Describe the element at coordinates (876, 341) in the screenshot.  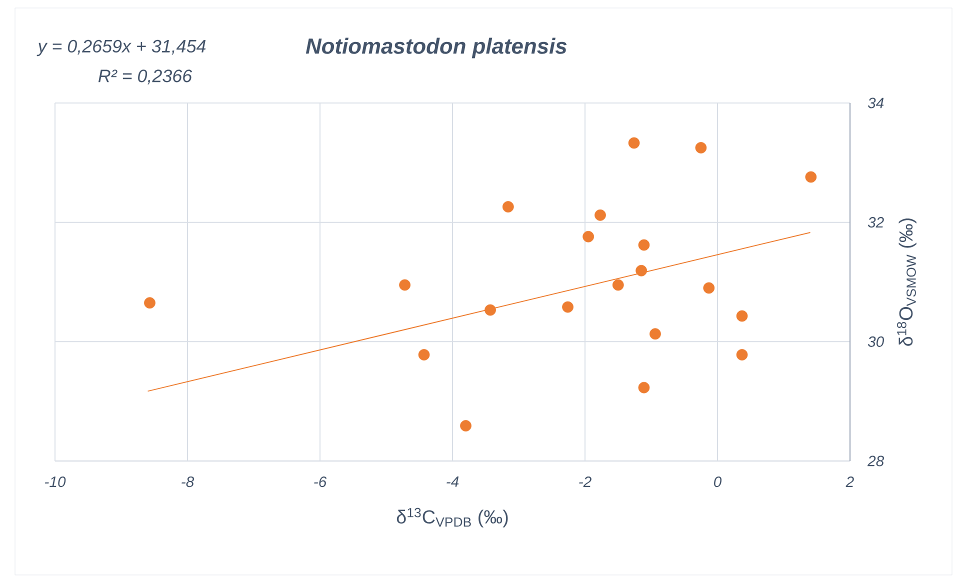
I see `y-tick-label: 30` at that location.